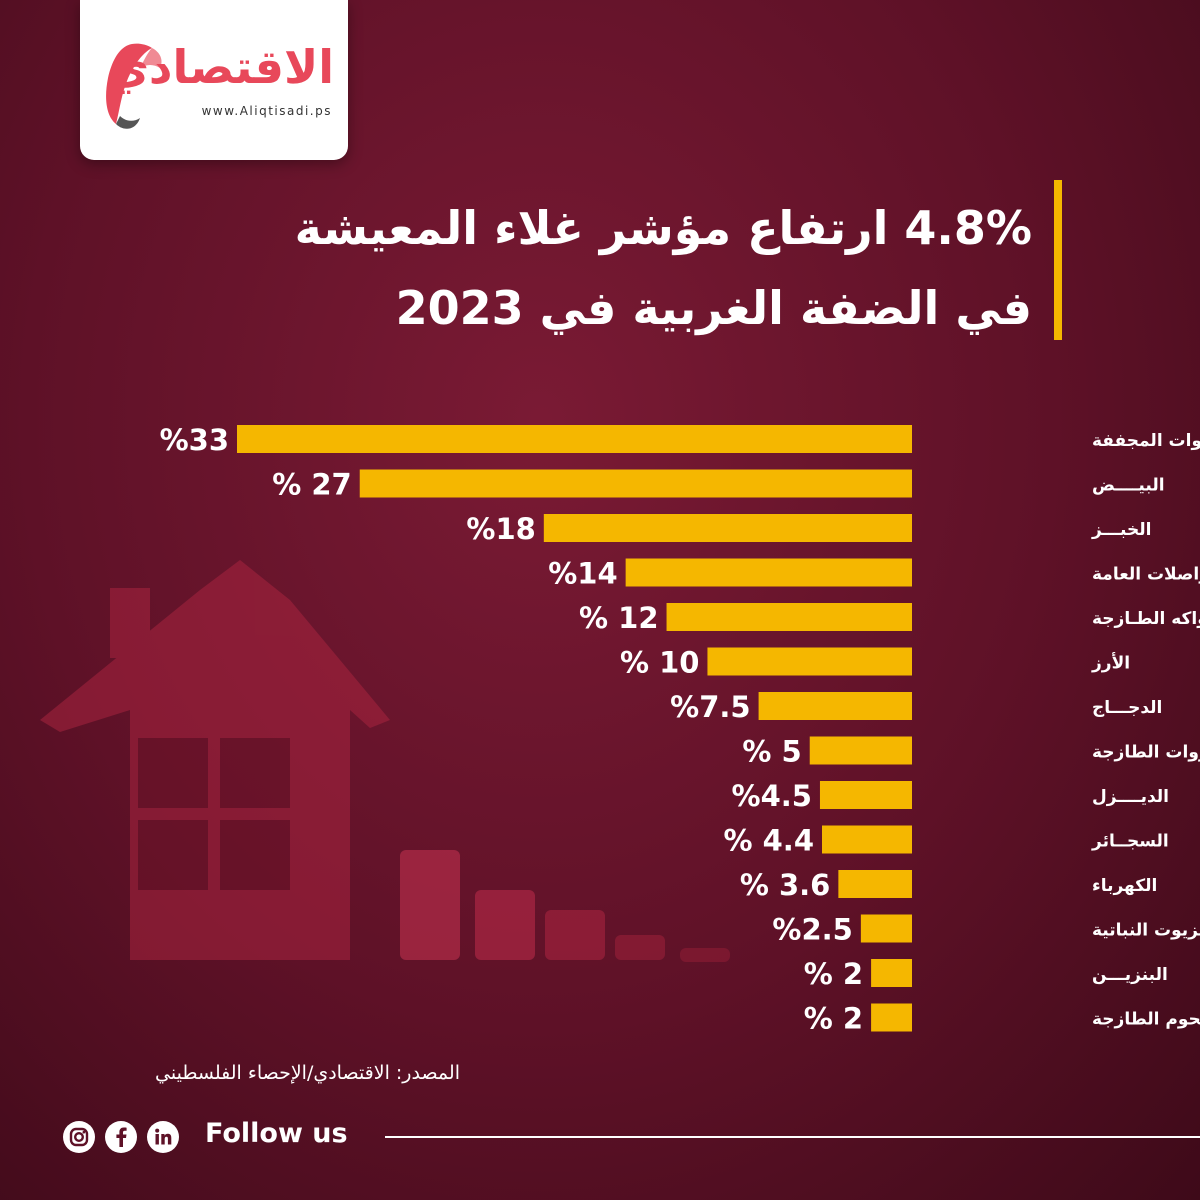  Describe the element at coordinates (79, 1137) in the screenshot. I see `instagram-icon` at that location.